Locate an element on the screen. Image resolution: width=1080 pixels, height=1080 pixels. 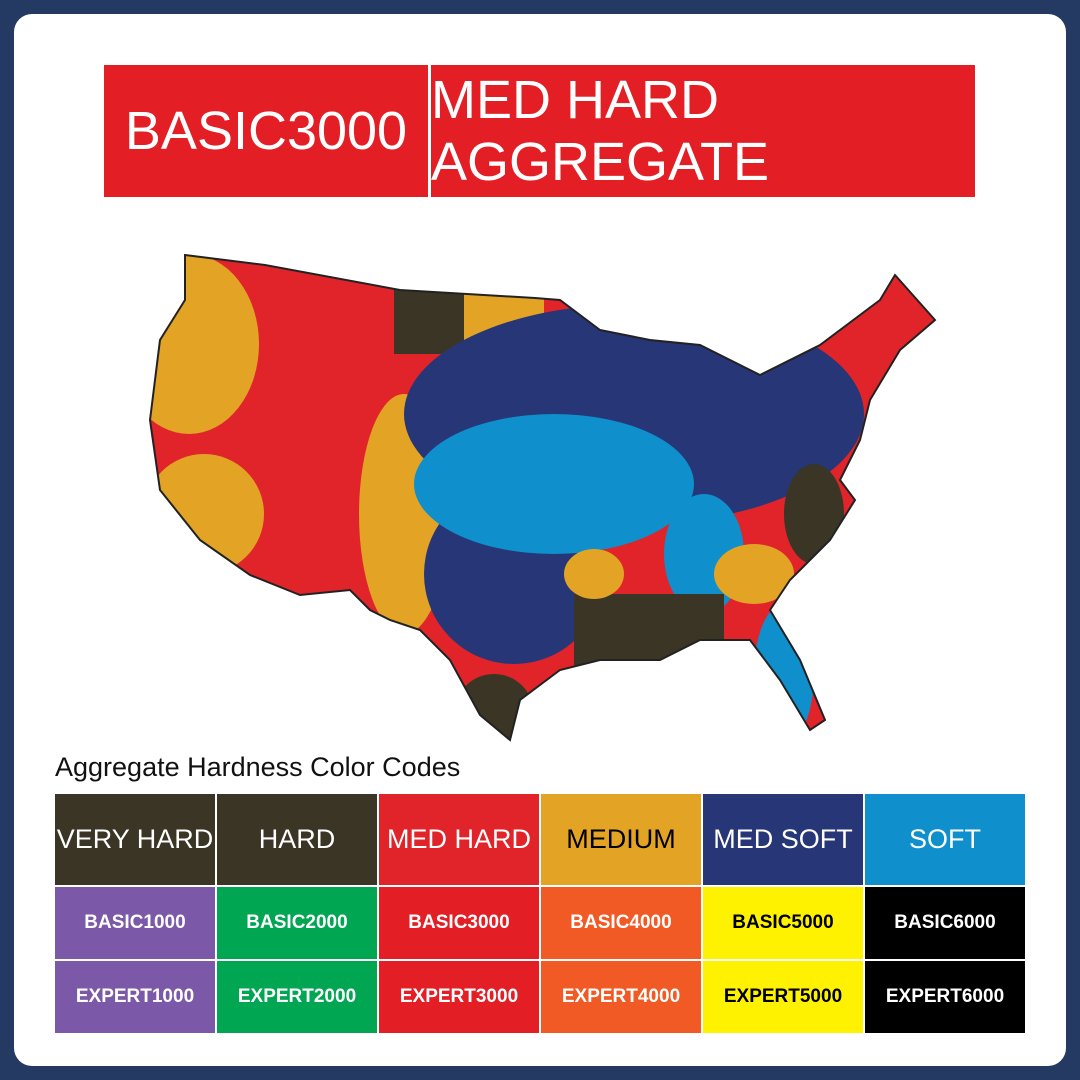
hardness-header: MED HARD is located at coordinates (459, 839).